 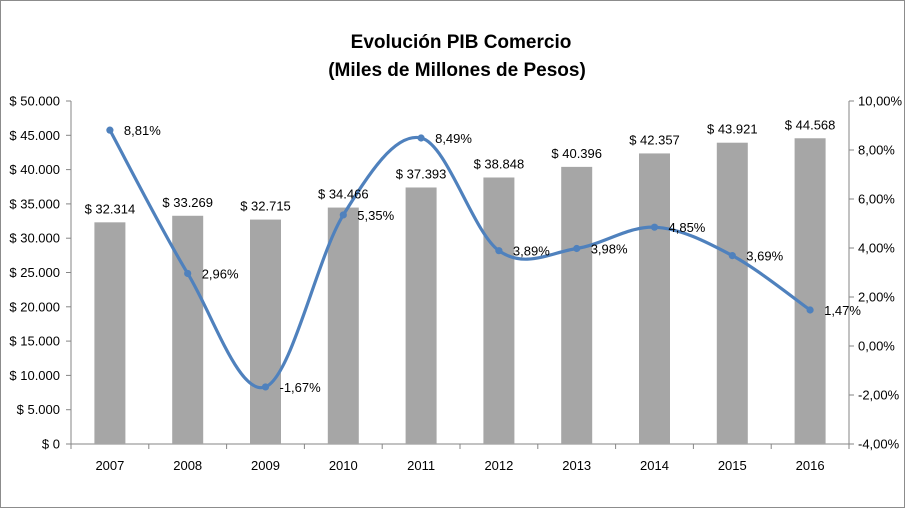 What do you see at coordinates (375, 215) in the screenshot?
I see `growth-value-label: 5,35%` at bounding box center [375, 215].